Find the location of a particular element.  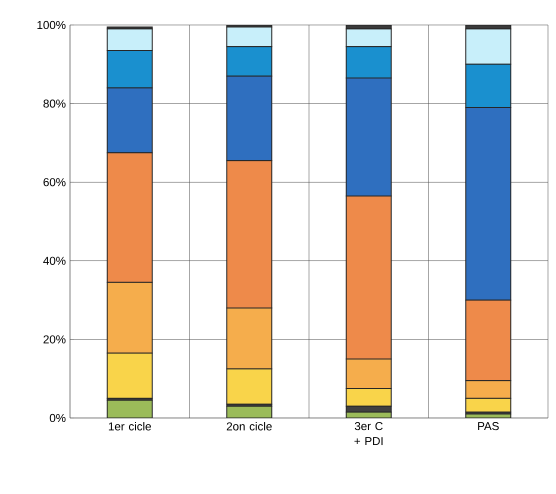

y-tick-label: 80% is located at coordinates (54, 104).